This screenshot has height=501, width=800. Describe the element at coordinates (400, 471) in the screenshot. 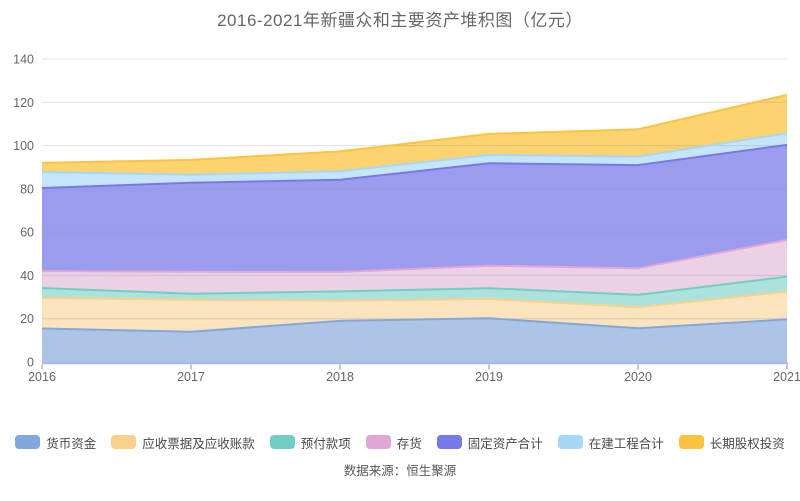

I see `data-source: 数据来源：恒生聚源` at that location.